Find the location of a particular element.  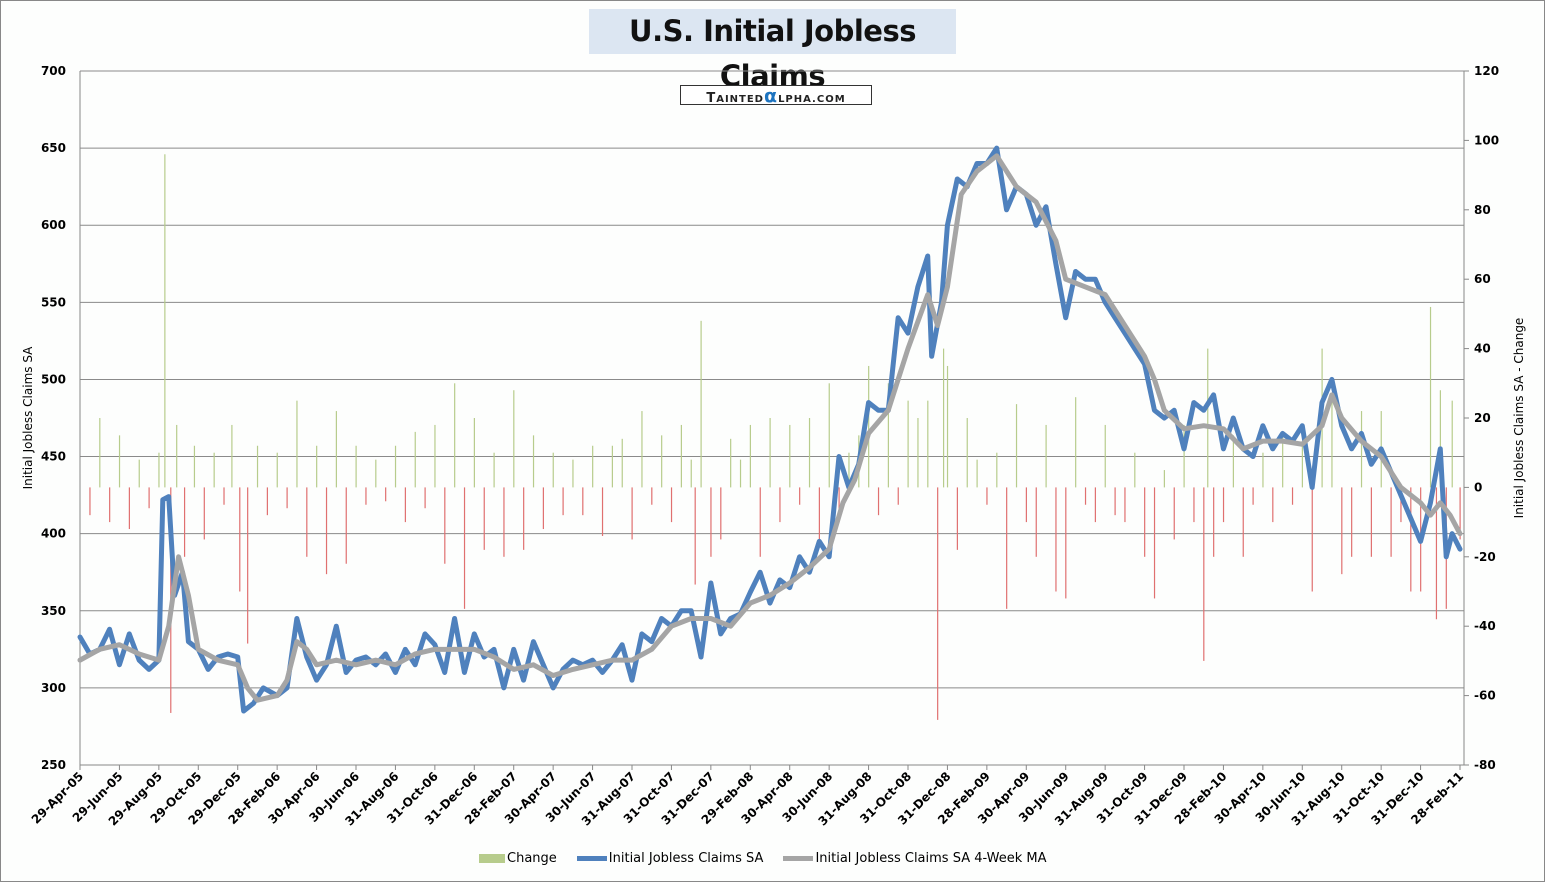

legend-swatch-claims is located at coordinates (591, 858).